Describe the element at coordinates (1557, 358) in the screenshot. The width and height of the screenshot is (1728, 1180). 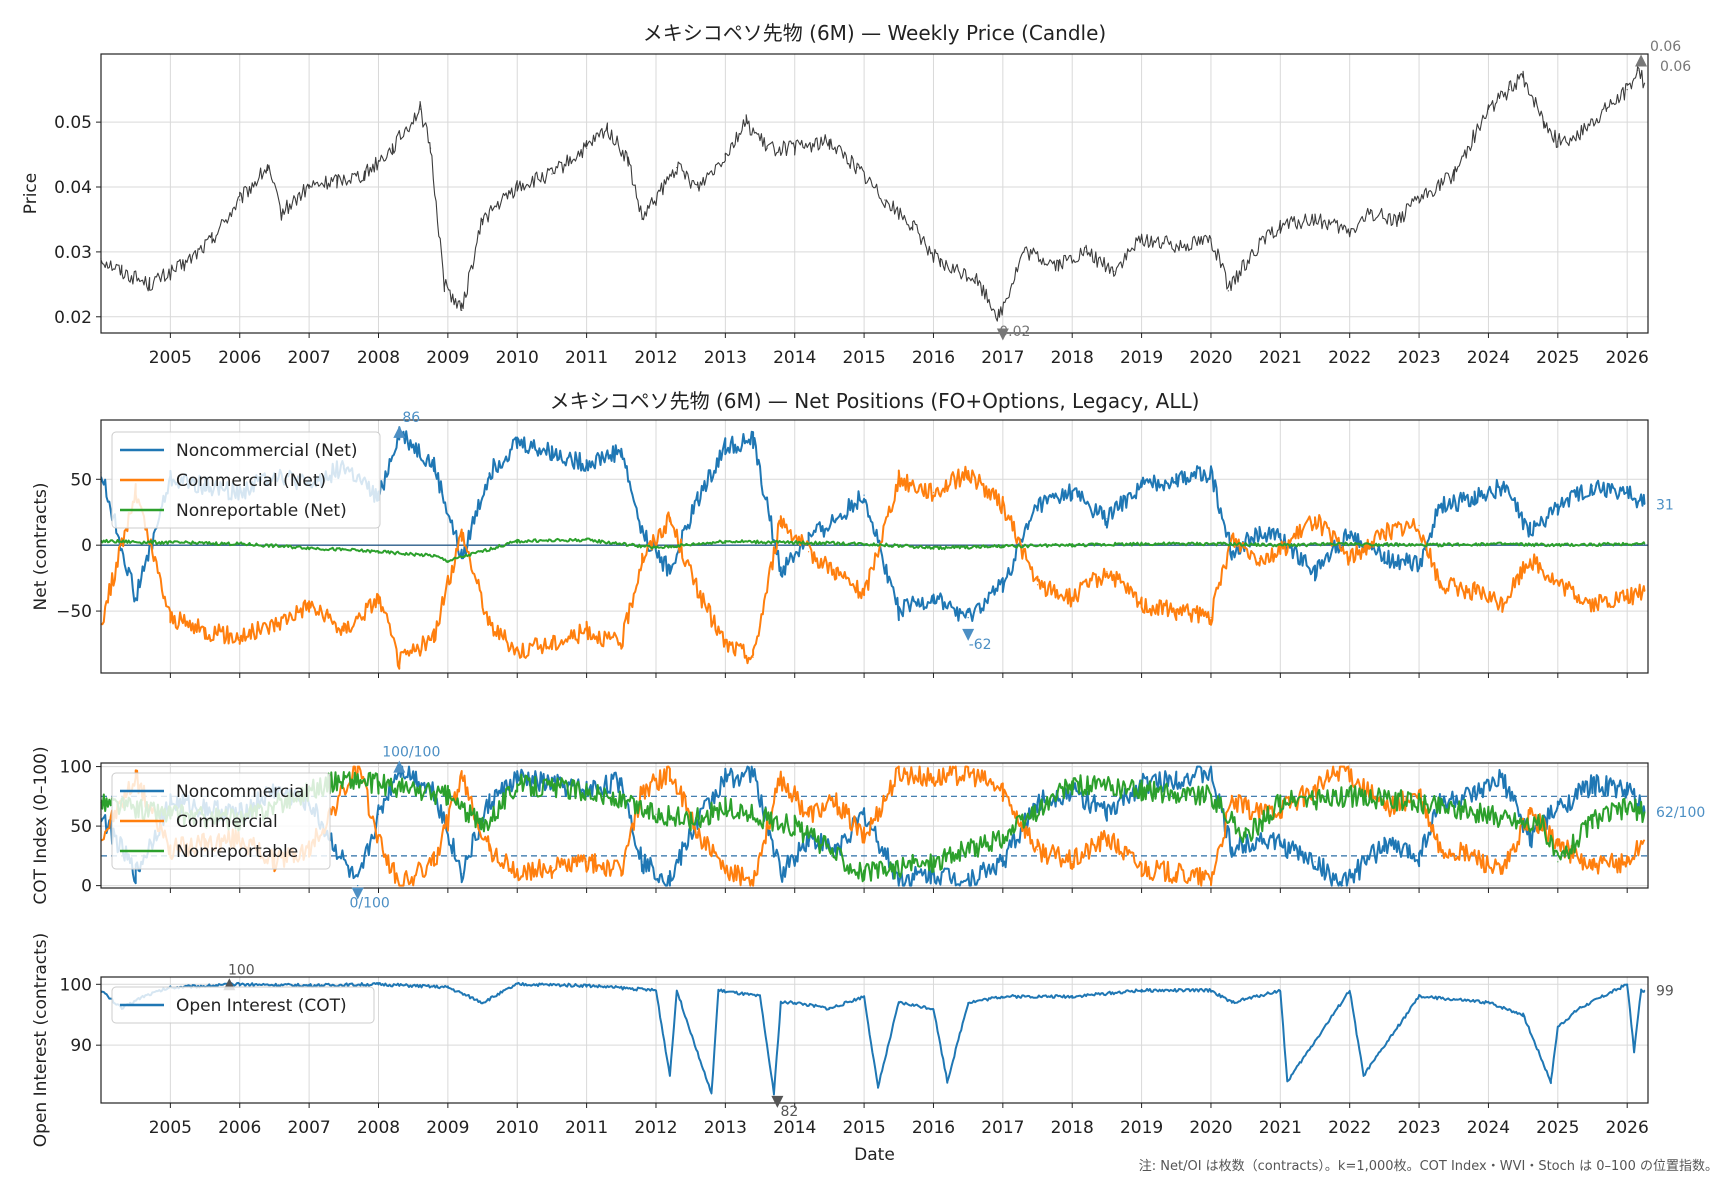
I see `x-tick-label: 2025` at that location.